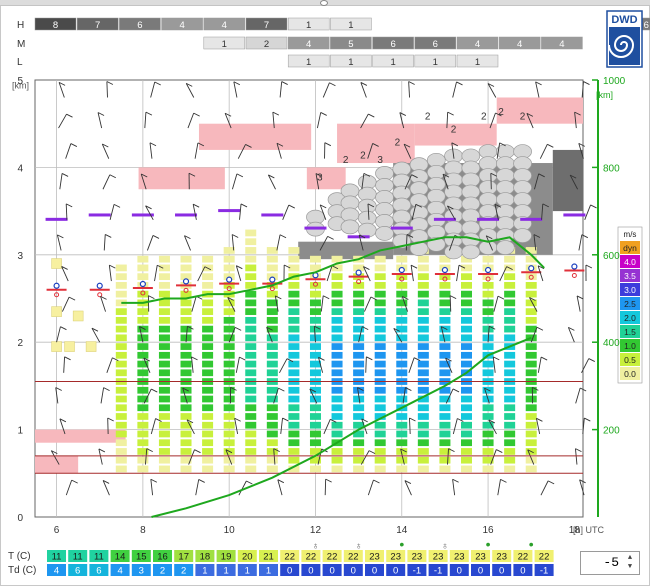  I want to click on dewpoint-cell, so click(56, 570).